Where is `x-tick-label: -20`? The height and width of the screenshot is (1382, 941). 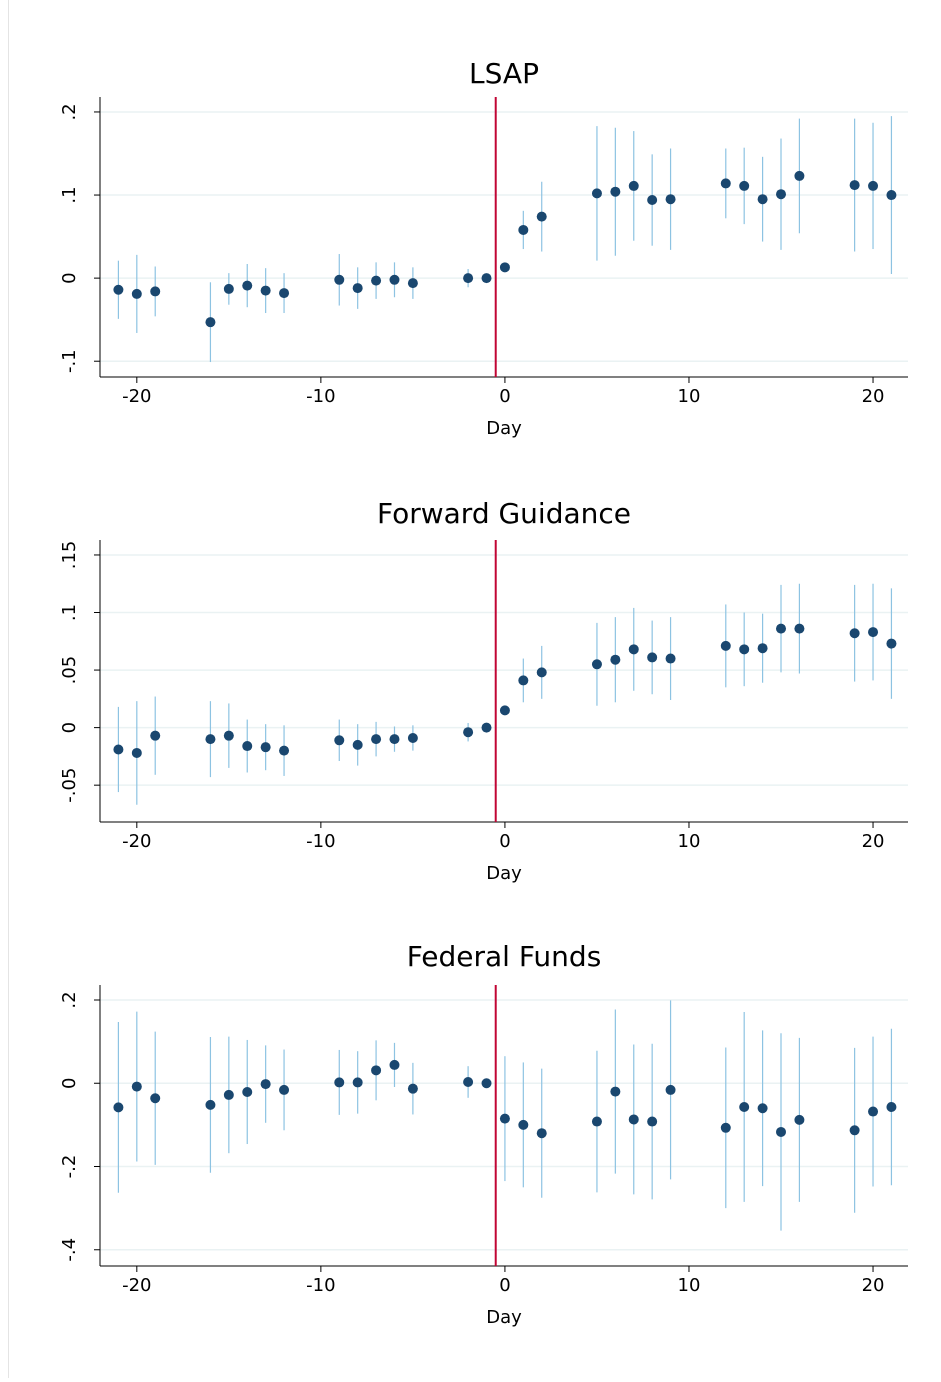 x-tick-label: -20 is located at coordinates (136, 1285).